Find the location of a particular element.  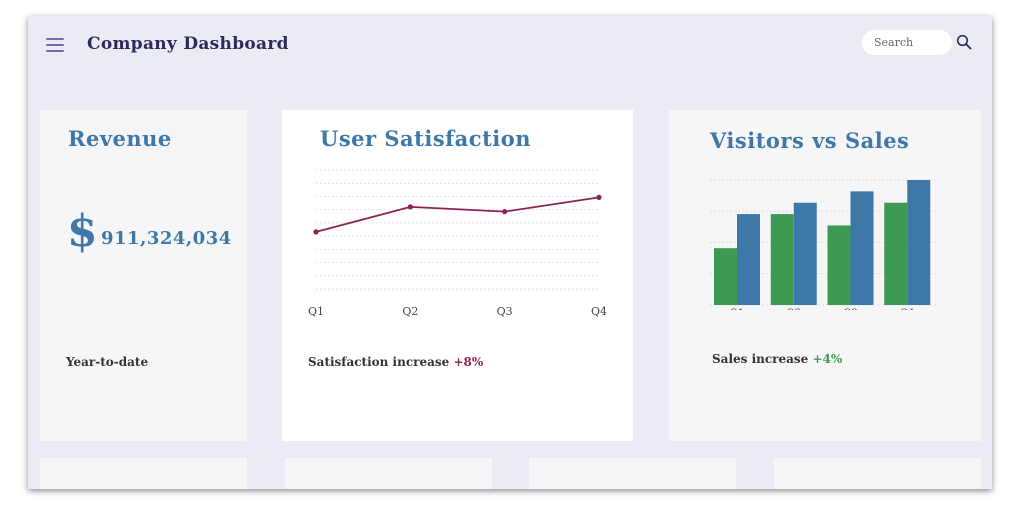

satisfaction-caption-label: Satisfaction increase is located at coordinates (379, 362).